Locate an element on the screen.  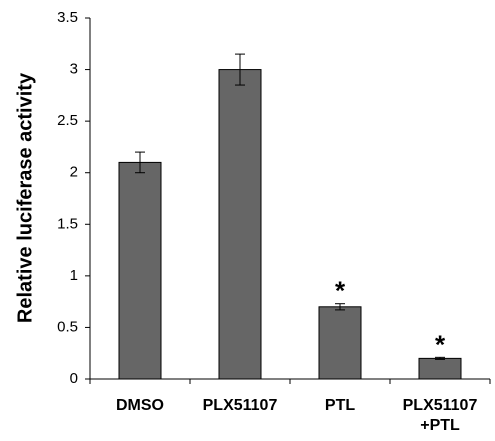
category-label: DMSO is located at coordinates (140, 405).